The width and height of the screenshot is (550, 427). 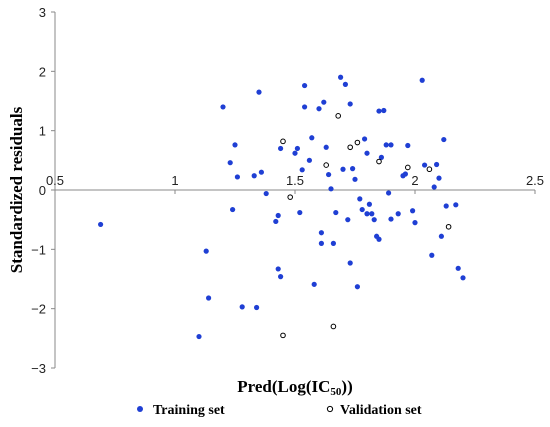 I want to click on y-tick-label: 2, so click(x=42, y=71).